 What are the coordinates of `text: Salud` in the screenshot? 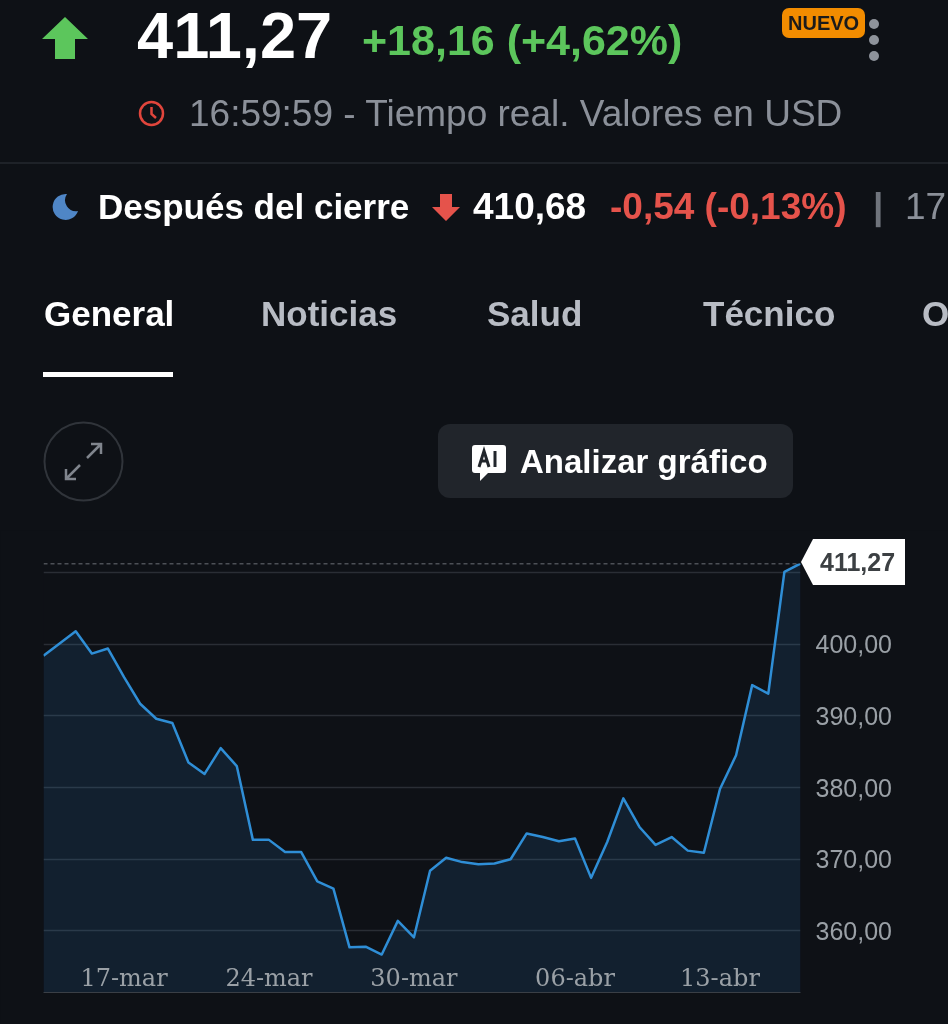 It's located at (535, 313).